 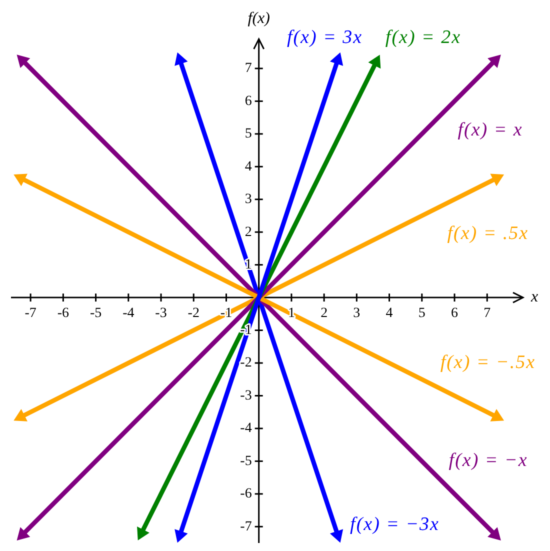 What do you see at coordinates (487, 314) in the screenshot?
I see `x-tick-label: 7` at bounding box center [487, 314].